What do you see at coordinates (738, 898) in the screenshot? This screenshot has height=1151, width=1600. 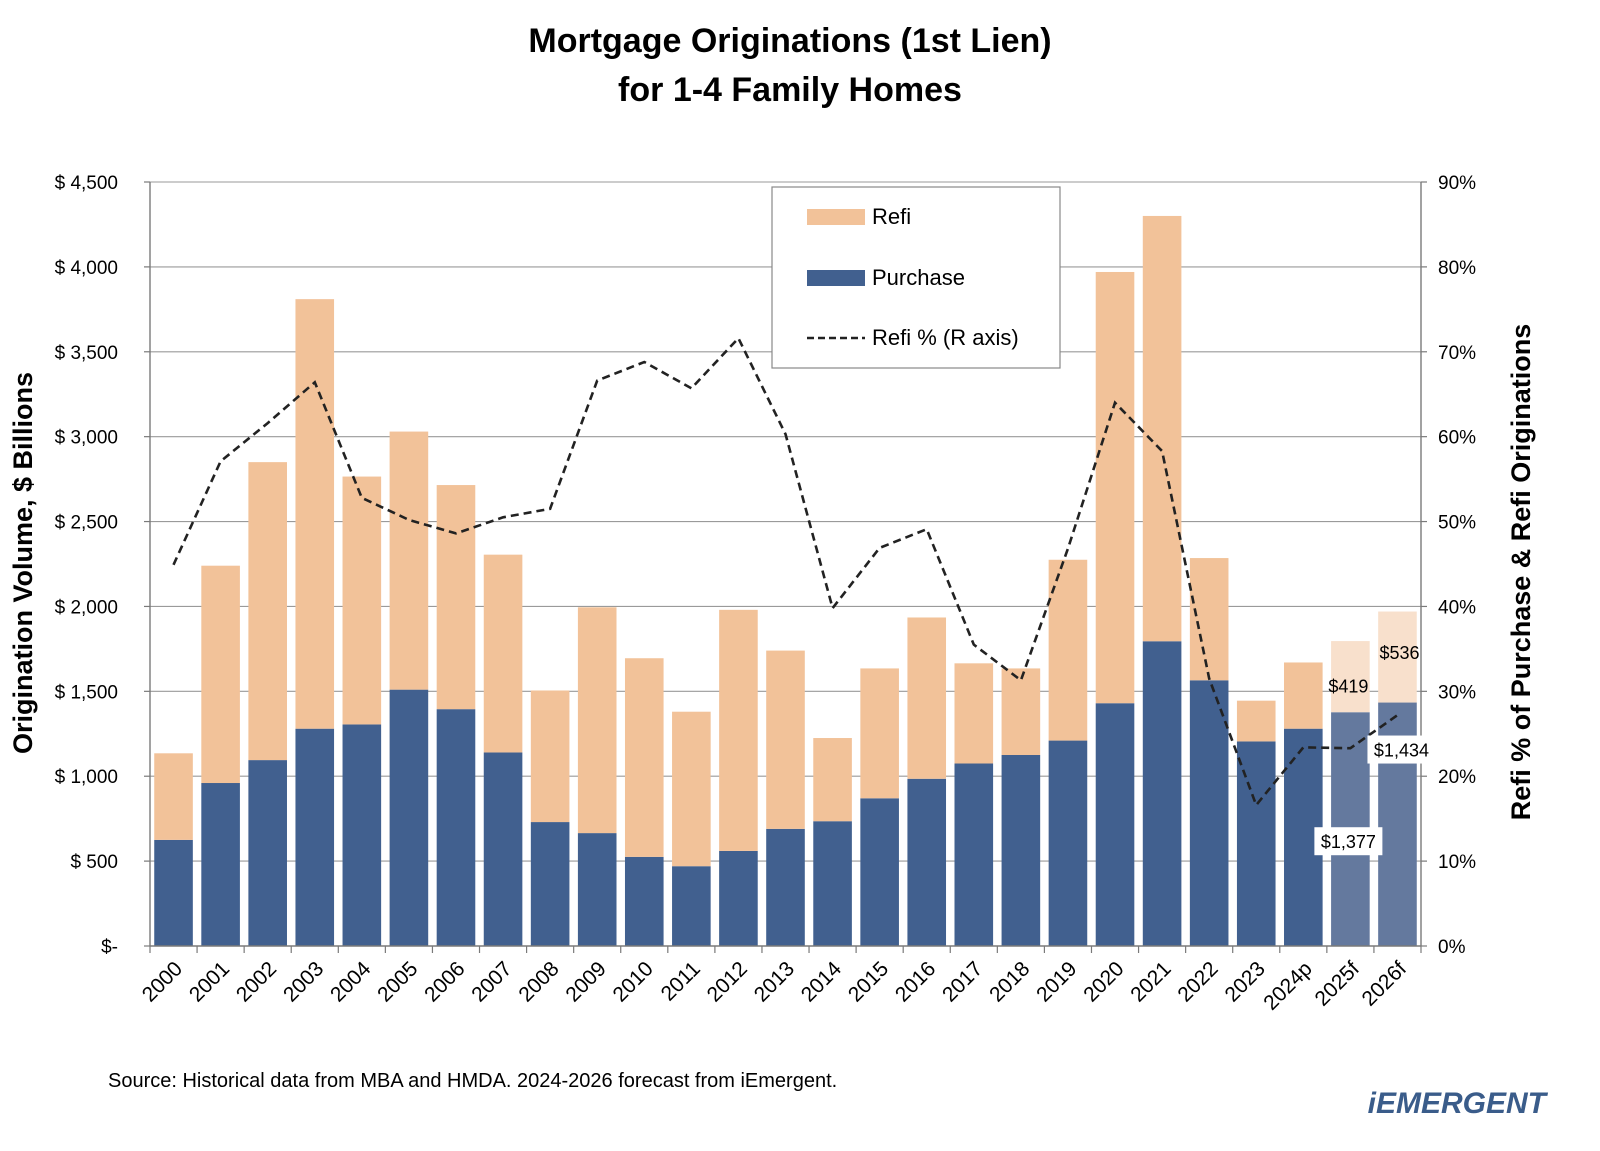 I see `bar-purchase-2012` at bounding box center [738, 898].